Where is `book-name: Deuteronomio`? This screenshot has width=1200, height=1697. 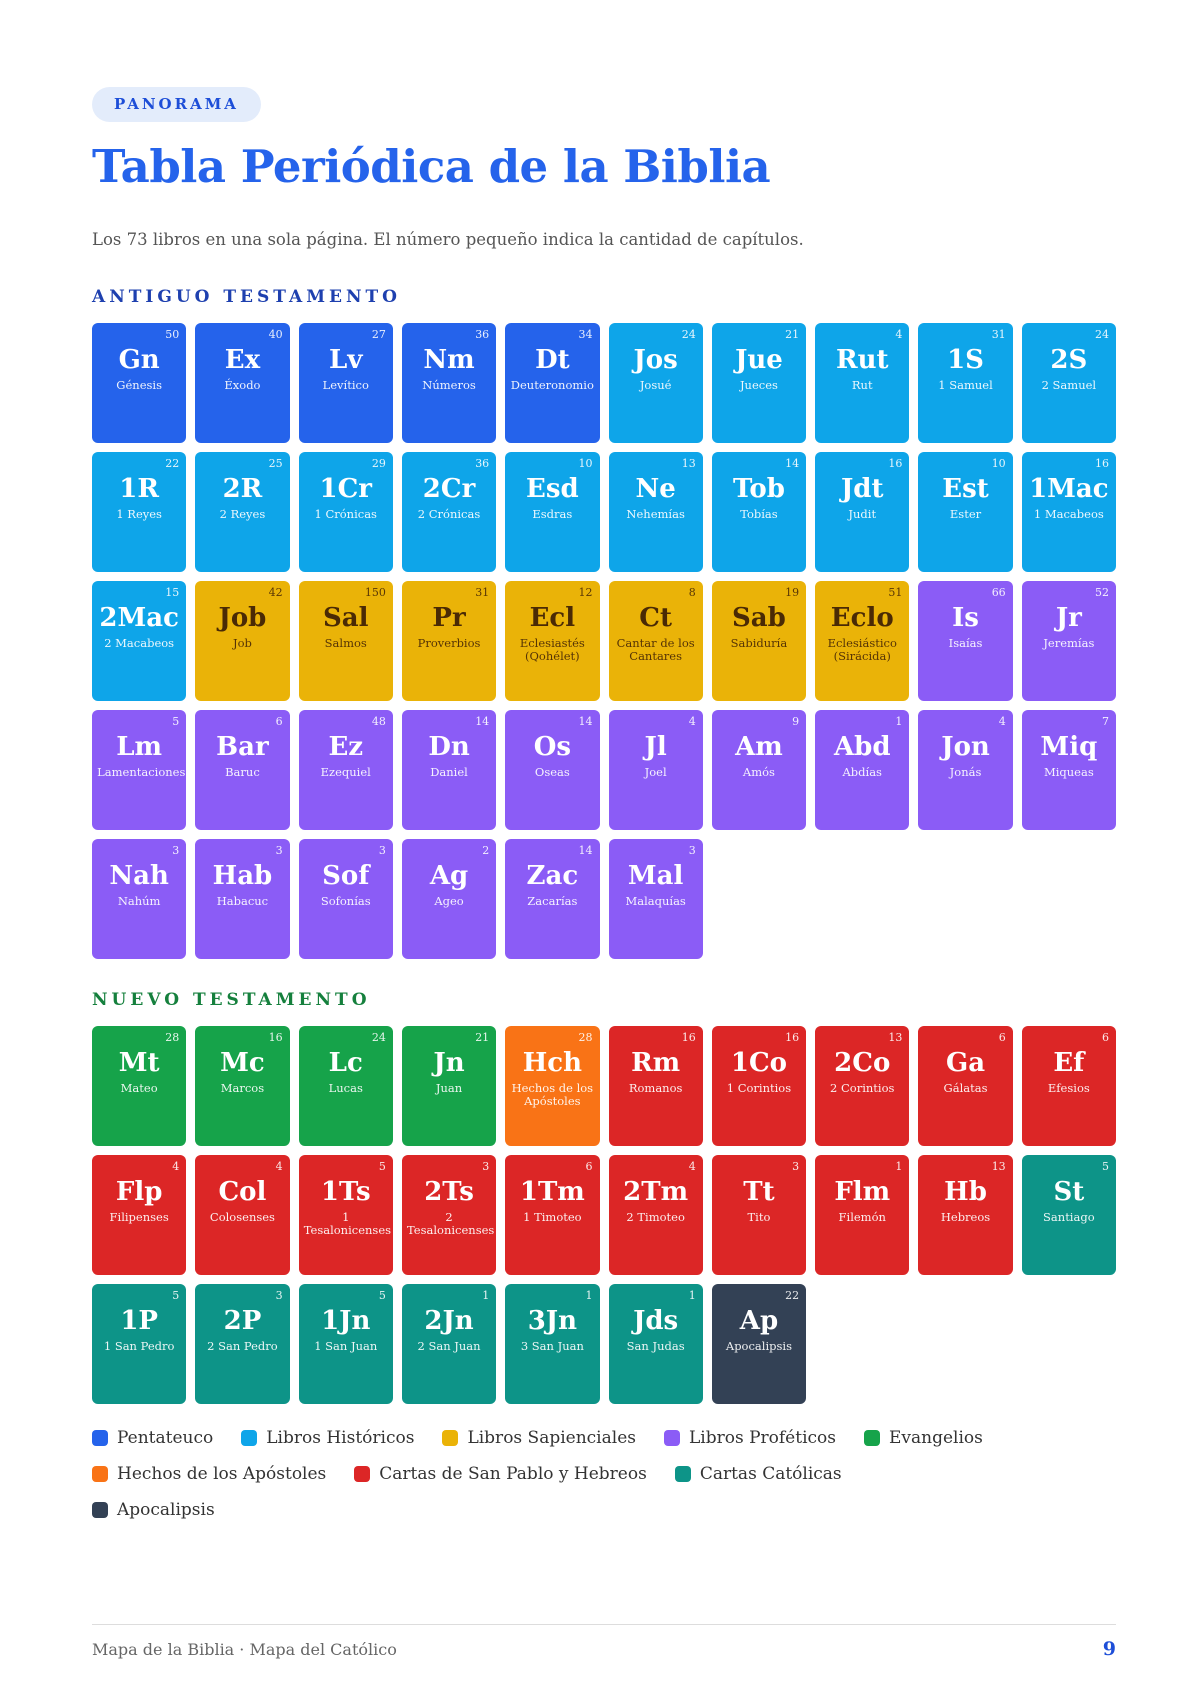 book-name: Deuteronomio is located at coordinates (552, 385).